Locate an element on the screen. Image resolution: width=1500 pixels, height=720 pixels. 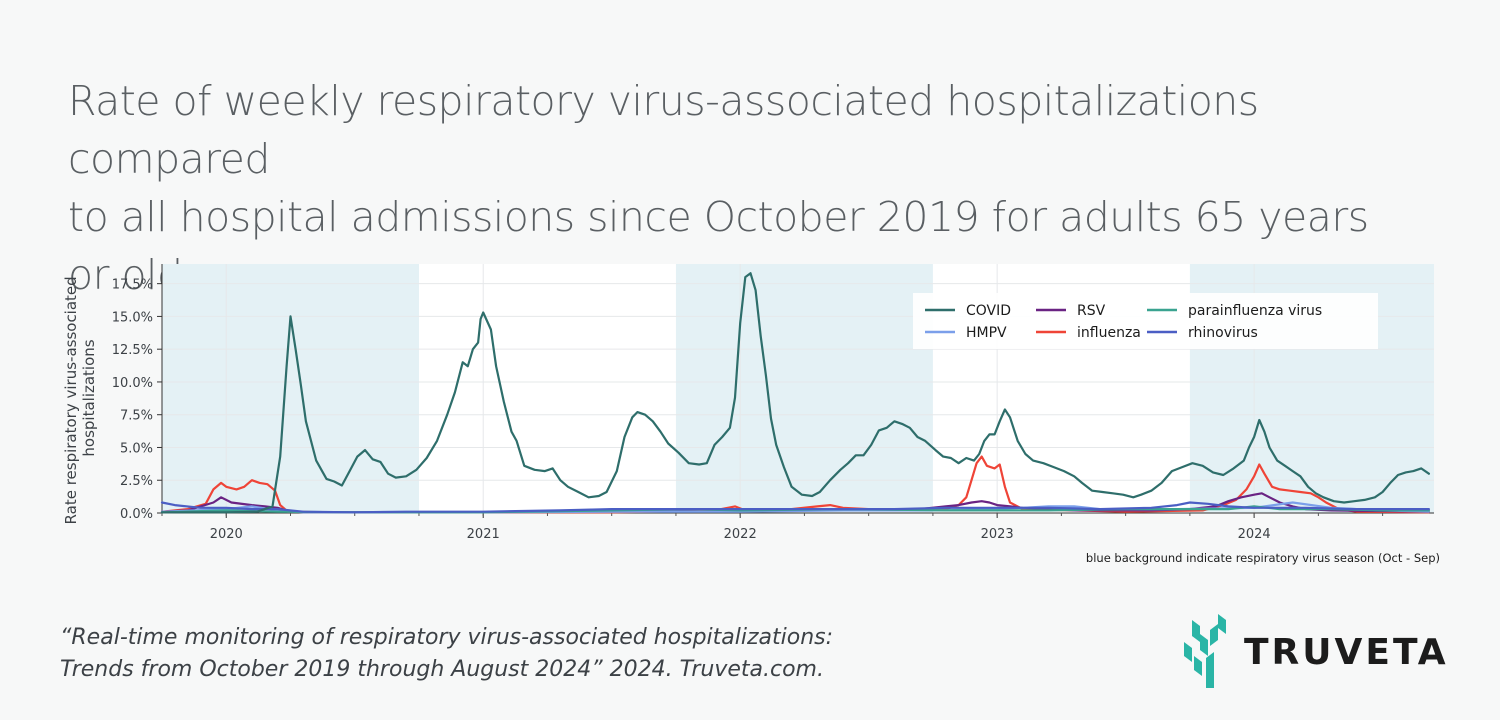
series-line-rhinovirus is located at coordinates (795, 507).